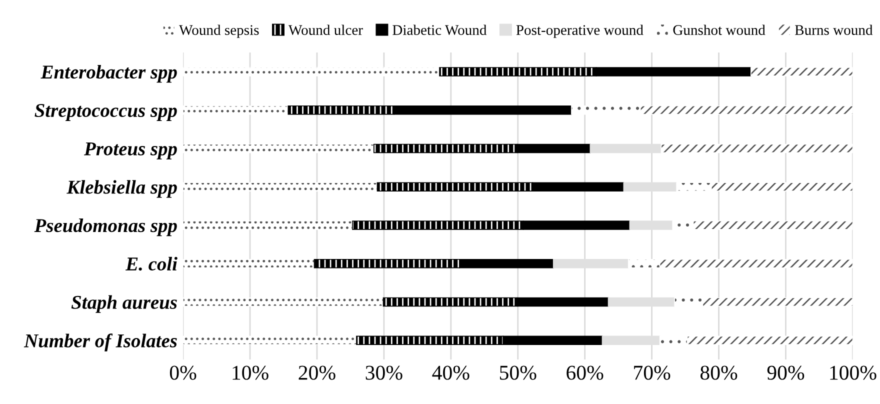 The image size is (880, 404). What do you see at coordinates (834, 29) in the screenshot?
I see `legend-label: Burns wound` at bounding box center [834, 29].